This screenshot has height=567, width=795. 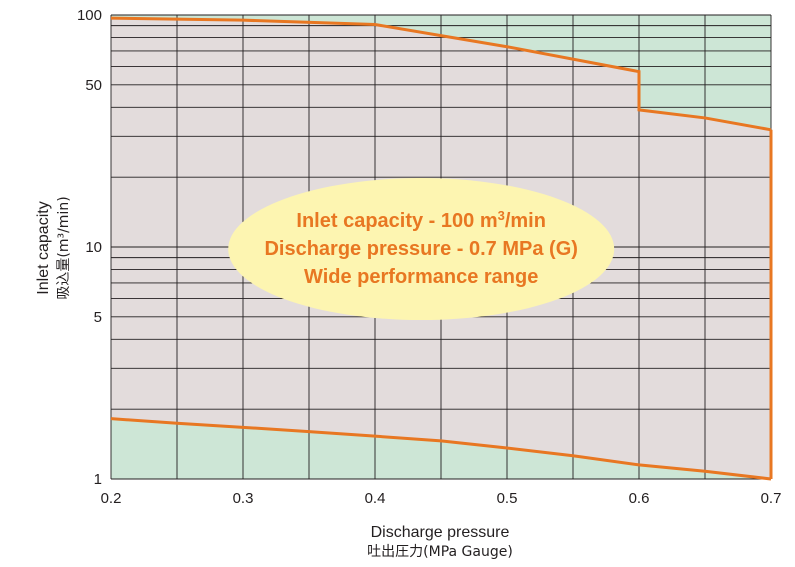 I want to click on x-tick-label: 0.3, so click(x=243, y=498).